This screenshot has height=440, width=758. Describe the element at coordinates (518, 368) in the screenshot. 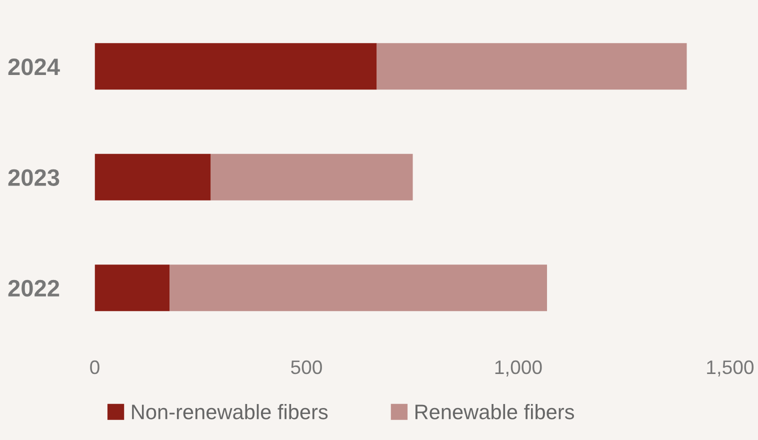

I see `x-tick-label: 1,000` at that location.